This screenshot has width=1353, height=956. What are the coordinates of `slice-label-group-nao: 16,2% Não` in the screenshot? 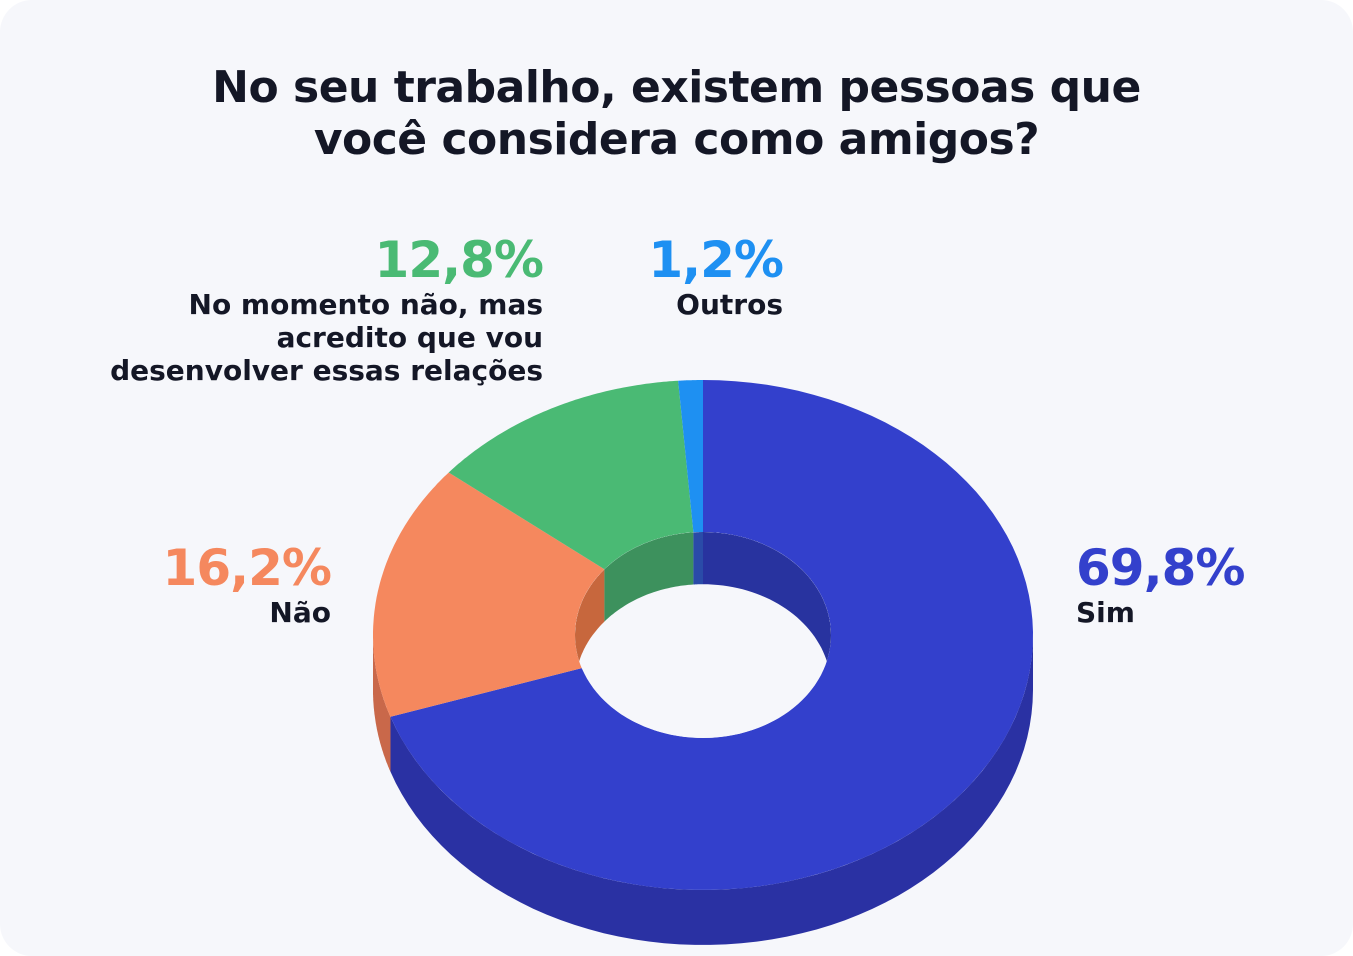 It's located at (247, 584).